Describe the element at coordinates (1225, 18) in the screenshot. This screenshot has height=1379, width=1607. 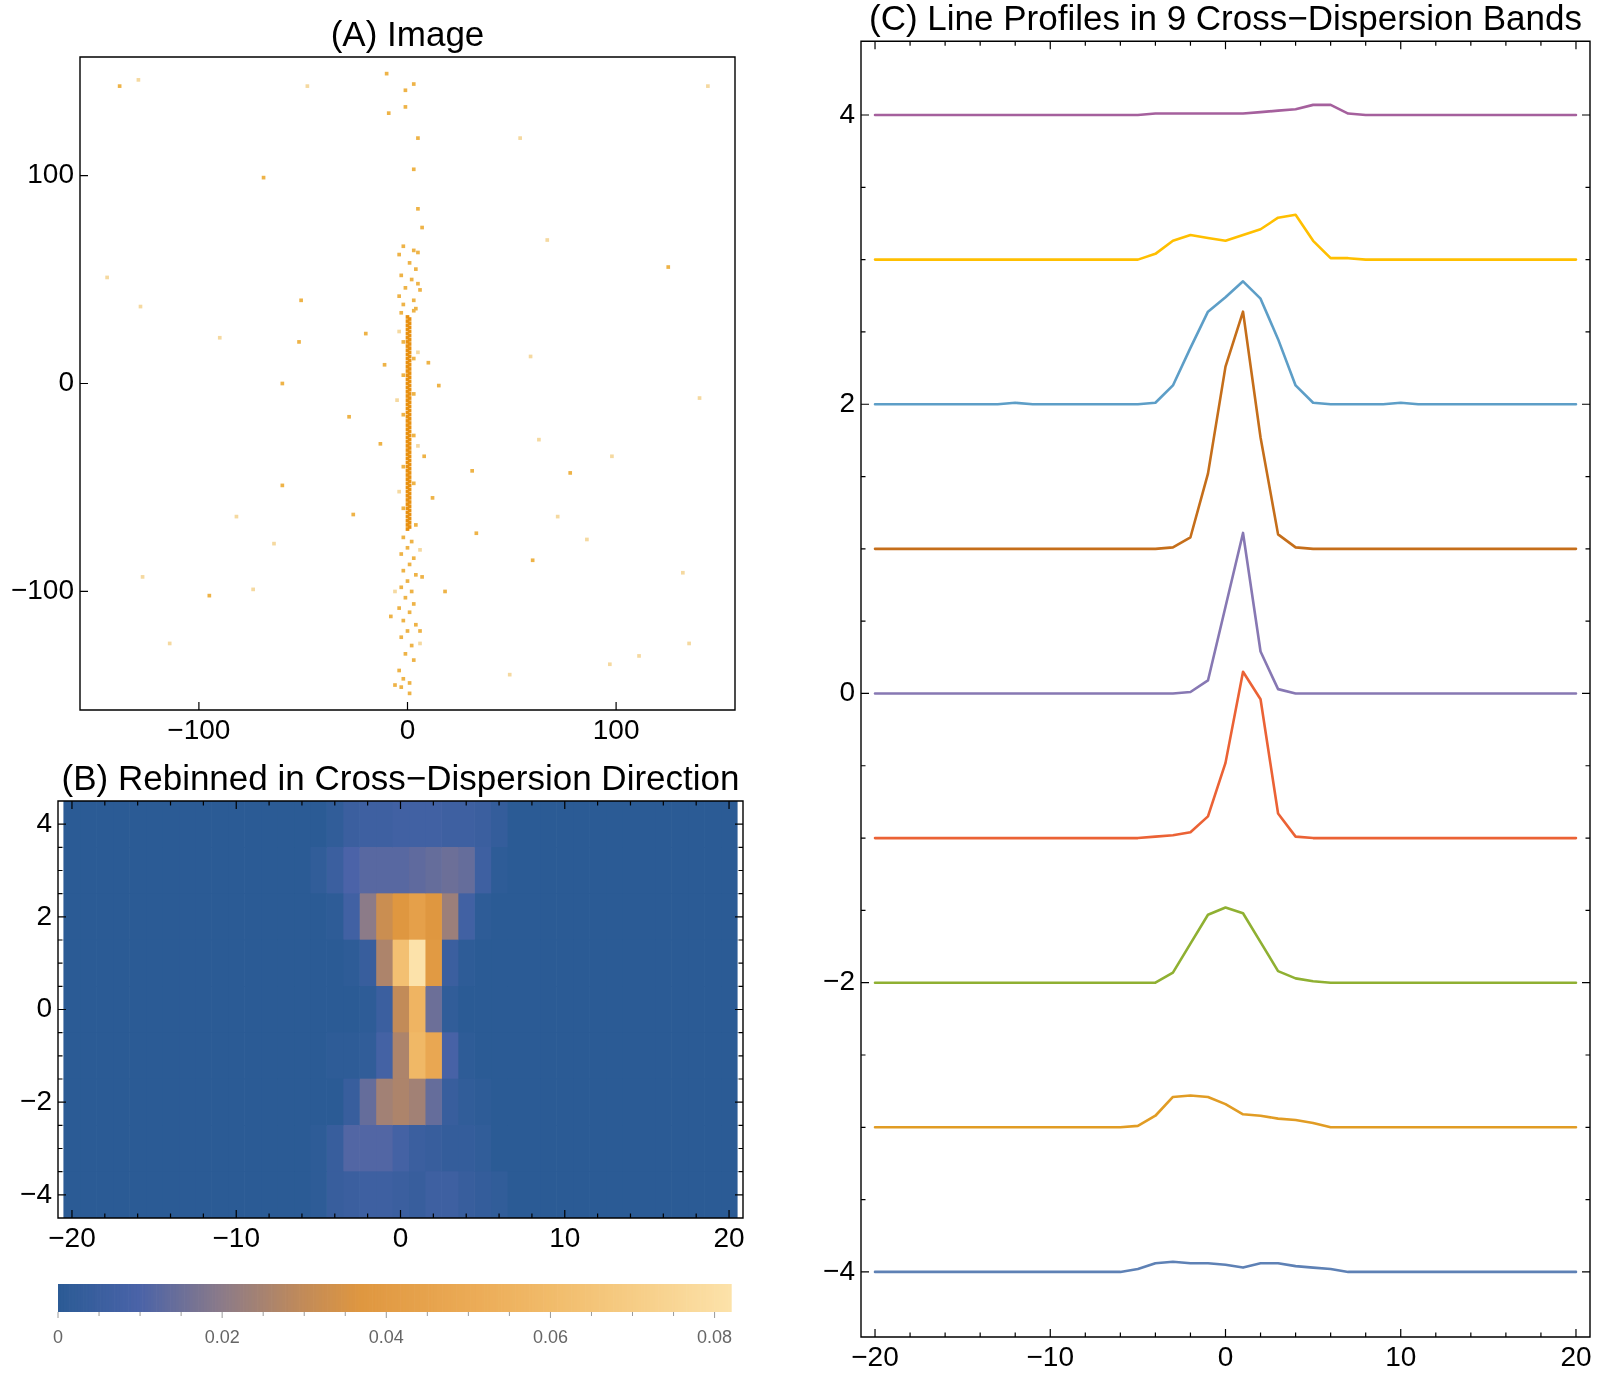
I see `chart-title: (C) Line Profiles in 9 Cross−Dispersion Bands` at that location.